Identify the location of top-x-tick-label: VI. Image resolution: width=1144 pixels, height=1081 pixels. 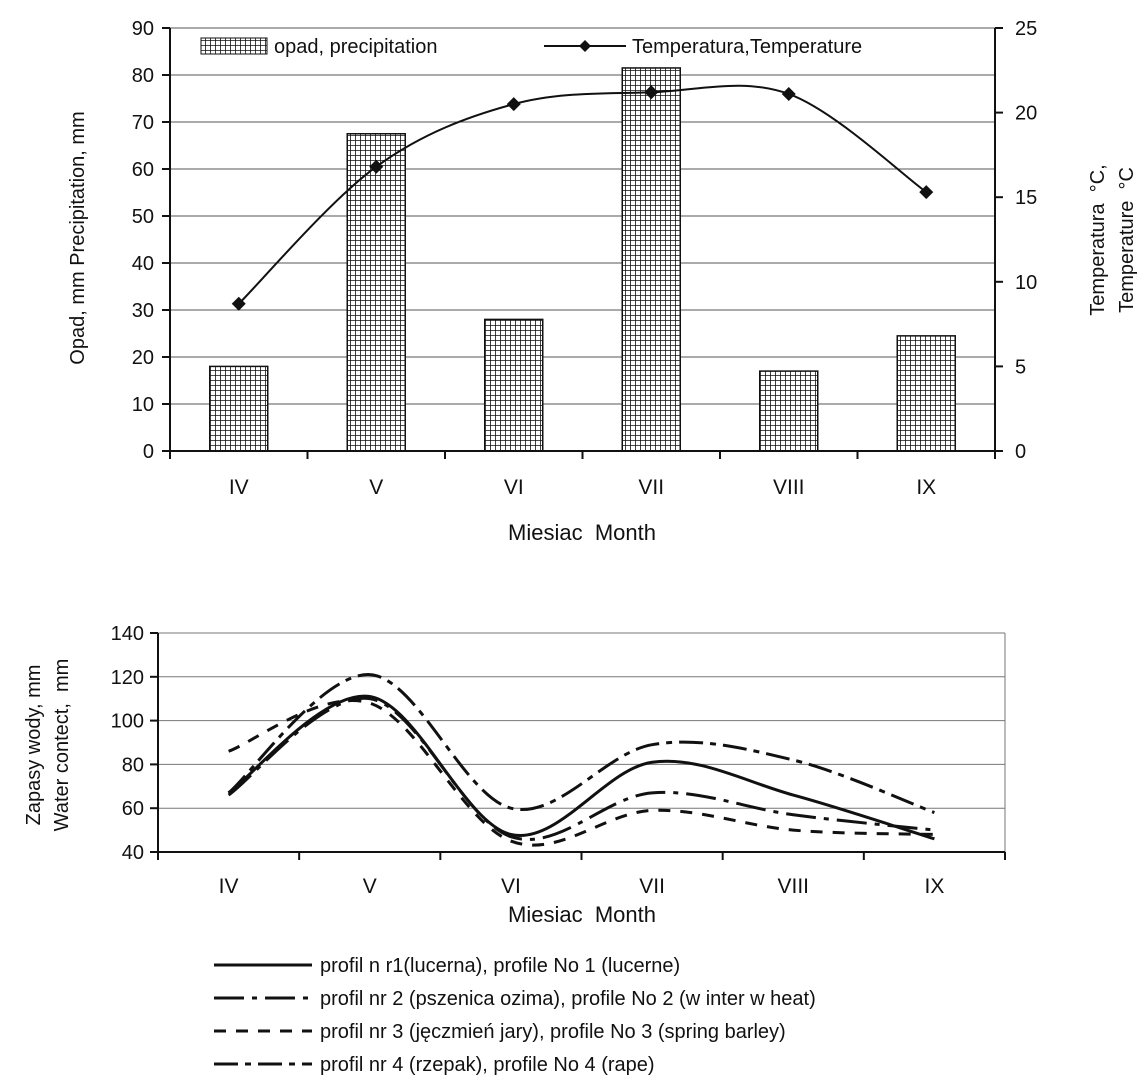
(514, 487).